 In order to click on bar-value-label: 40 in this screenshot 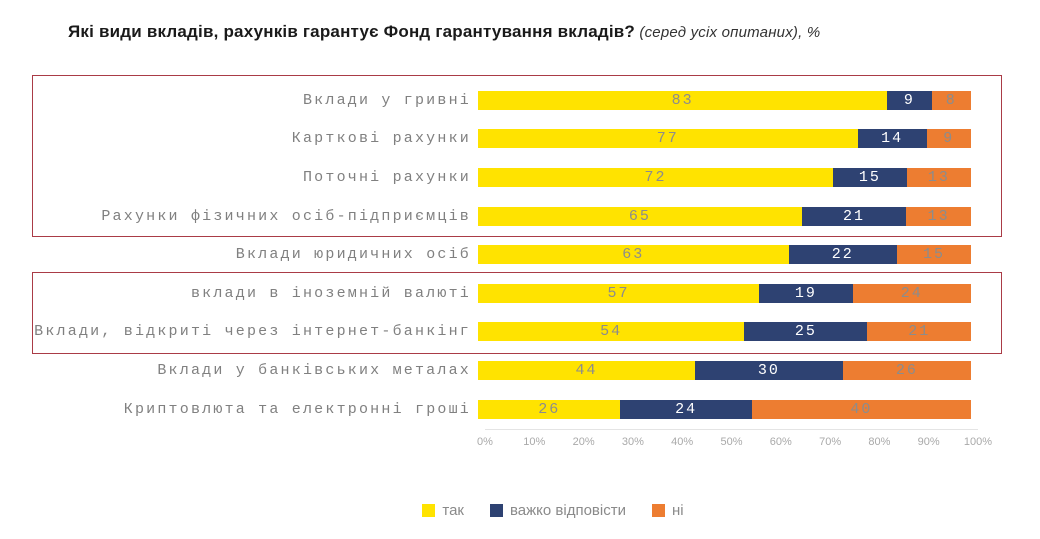, I will do `click(861, 409)`.